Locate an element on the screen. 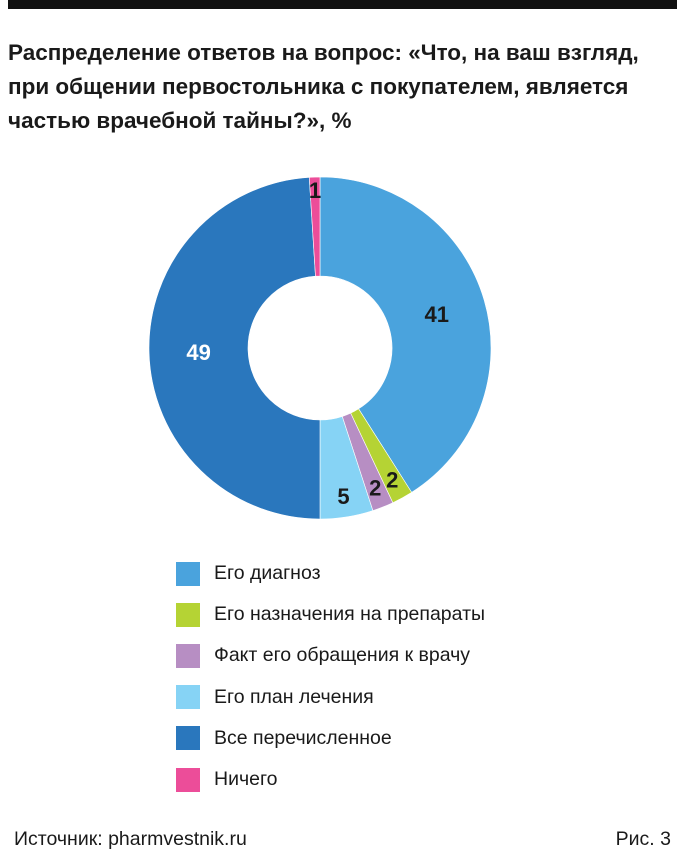 The height and width of the screenshot is (868, 685). slice-value-label-2: 2 is located at coordinates (392, 479).